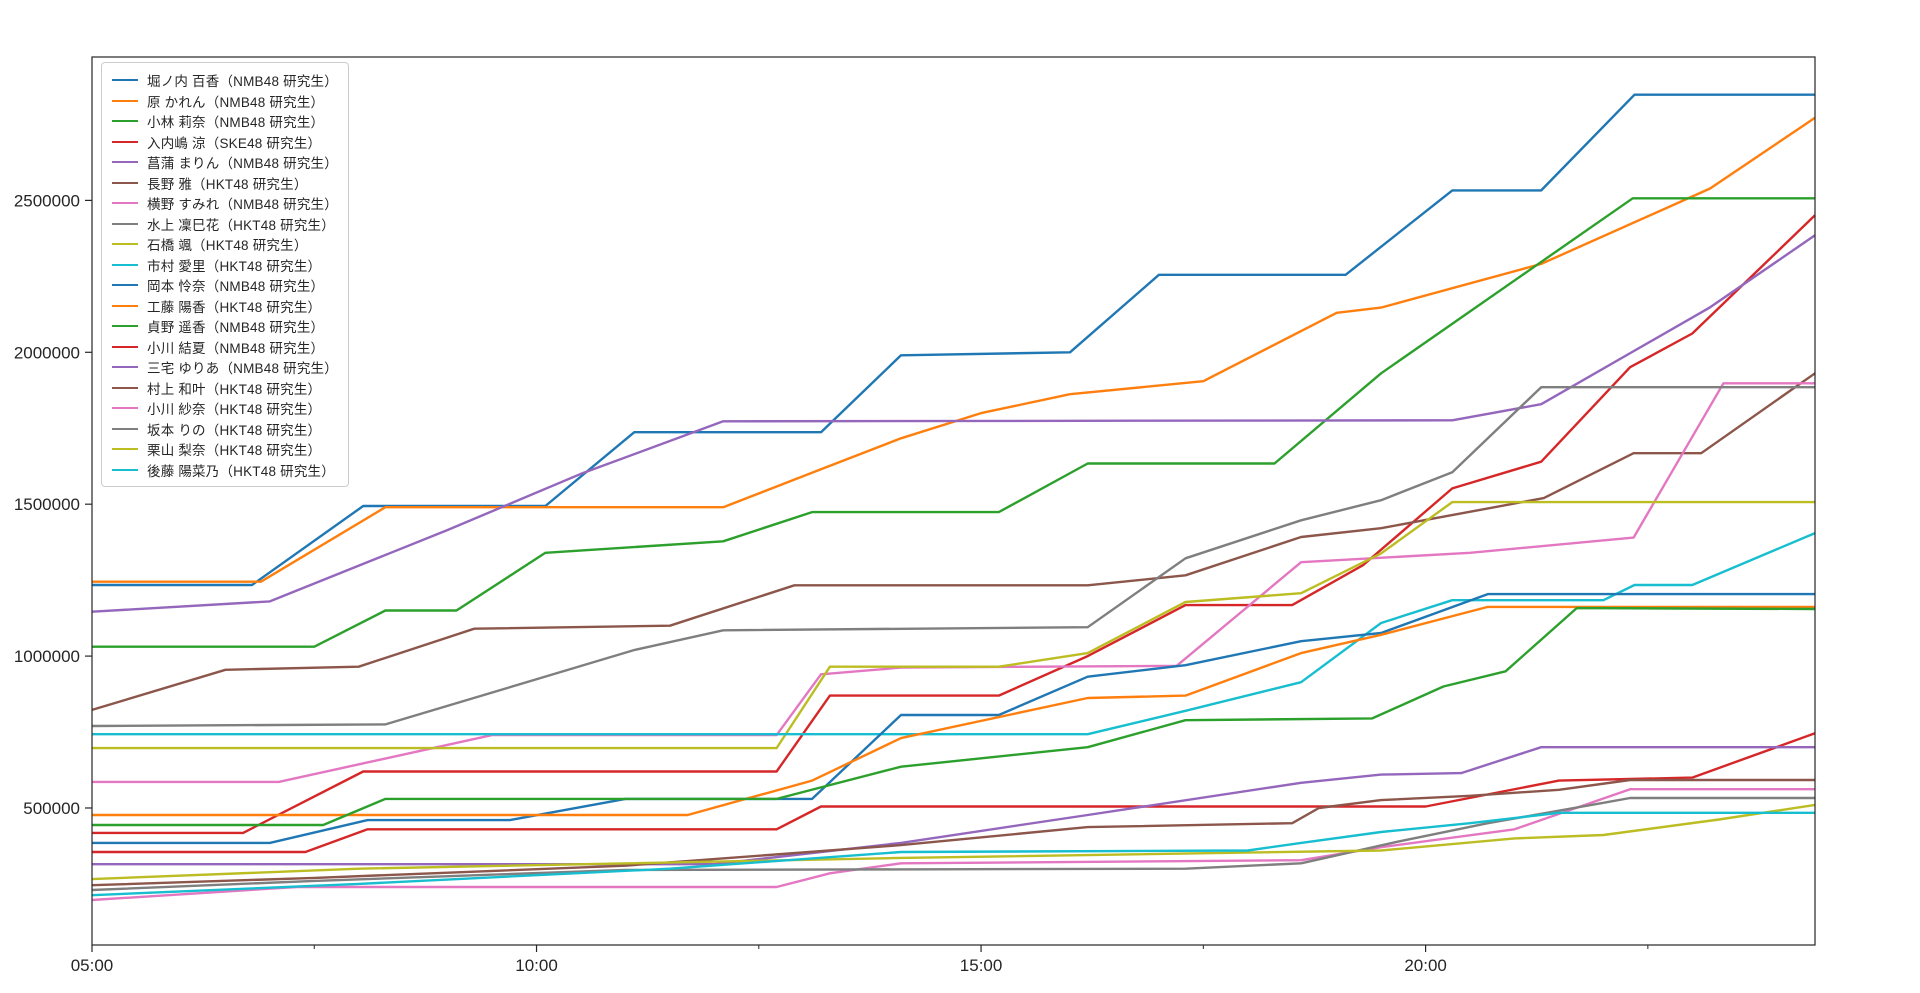  I want to click on legend-label: 後藤 陽菜乃（HKT48 研究生）, so click(241, 471).